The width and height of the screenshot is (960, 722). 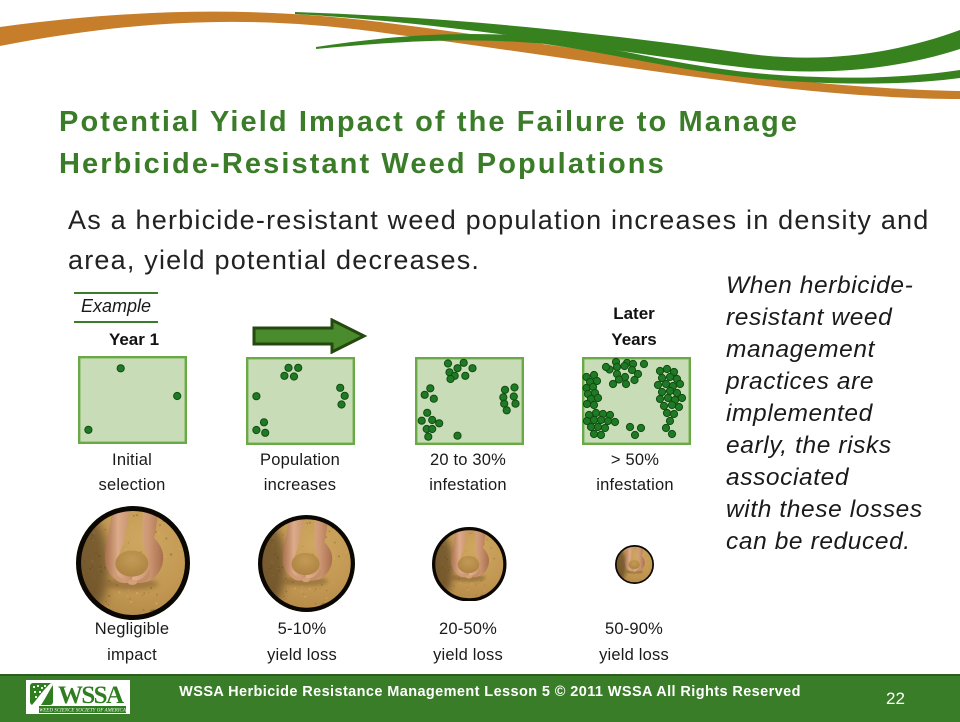 What do you see at coordinates (91, 695) in the screenshot?
I see `svg-text: WSSA` at bounding box center [91, 695].